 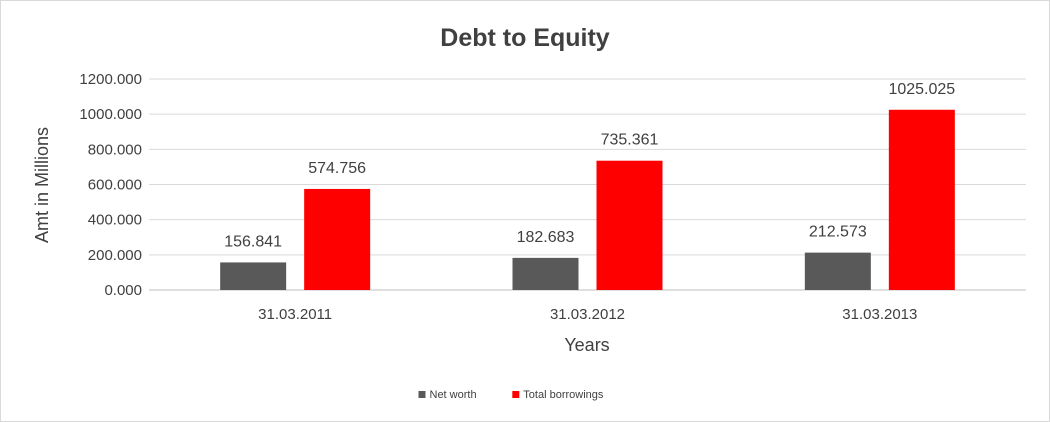 I want to click on y-tick-label: 1200.000, so click(x=110, y=79).